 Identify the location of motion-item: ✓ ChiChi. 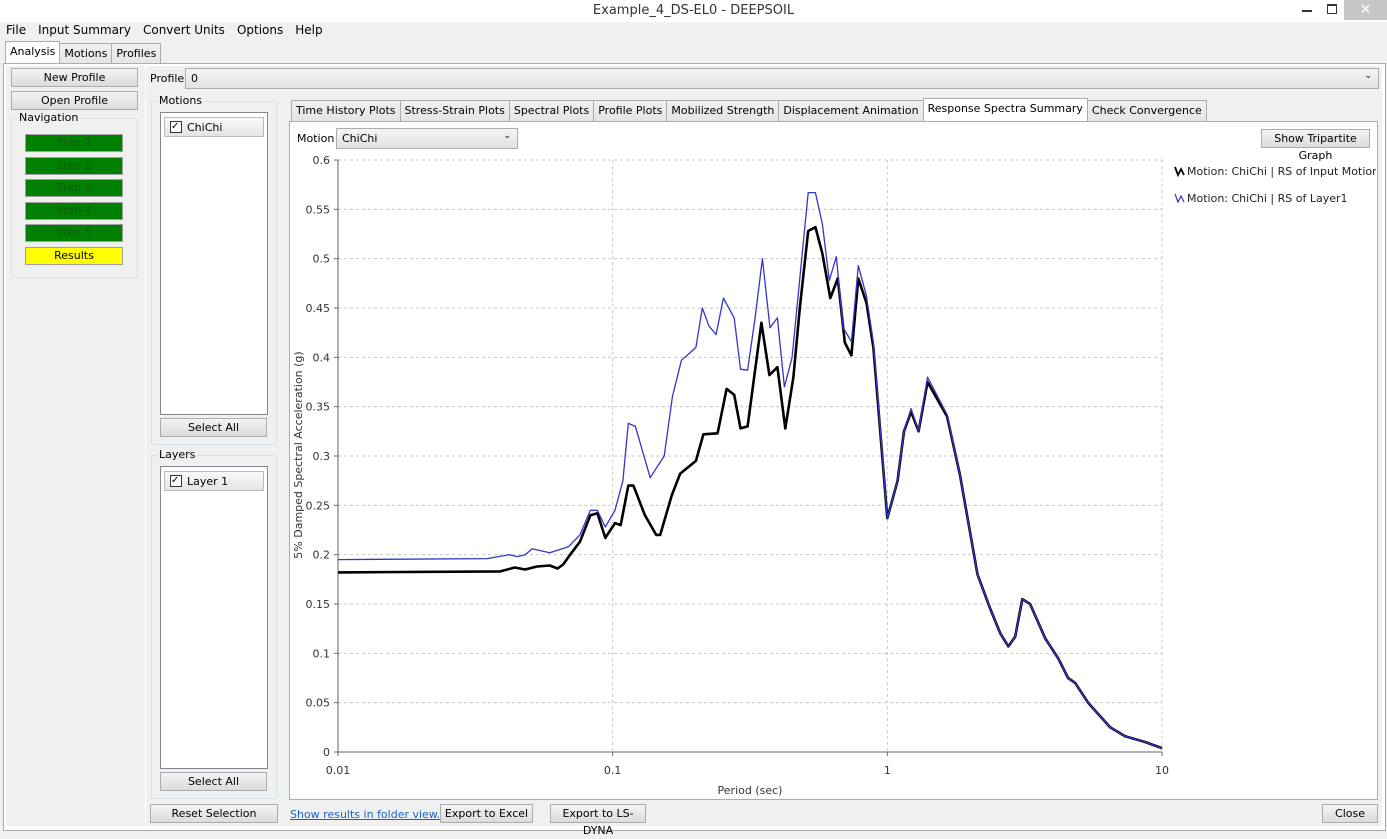
(214, 127).